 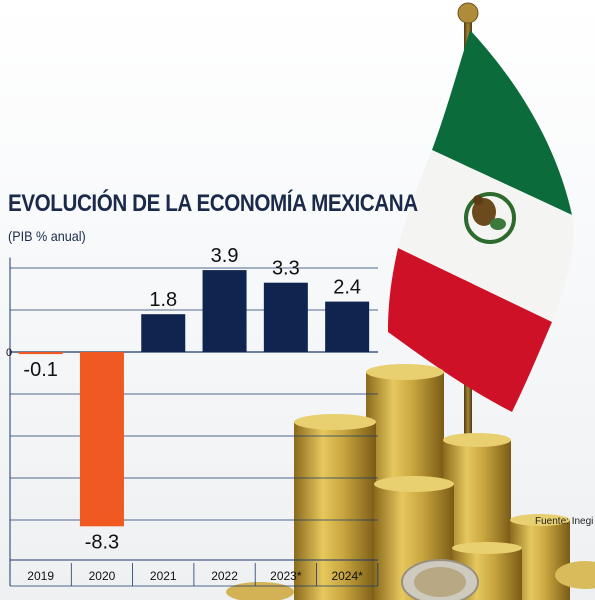 What do you see at coordinates (163, 576) in the screenshot?
I see `x-tick-2021: 2021` at bounding box center [163, 576].